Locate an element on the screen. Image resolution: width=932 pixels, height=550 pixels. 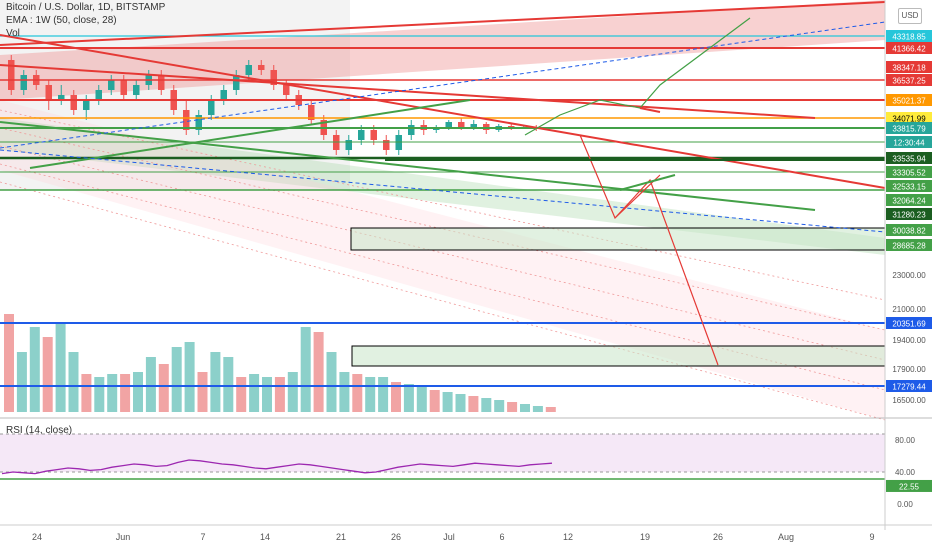
demand-zone-low is located at coordinates (618, 356).